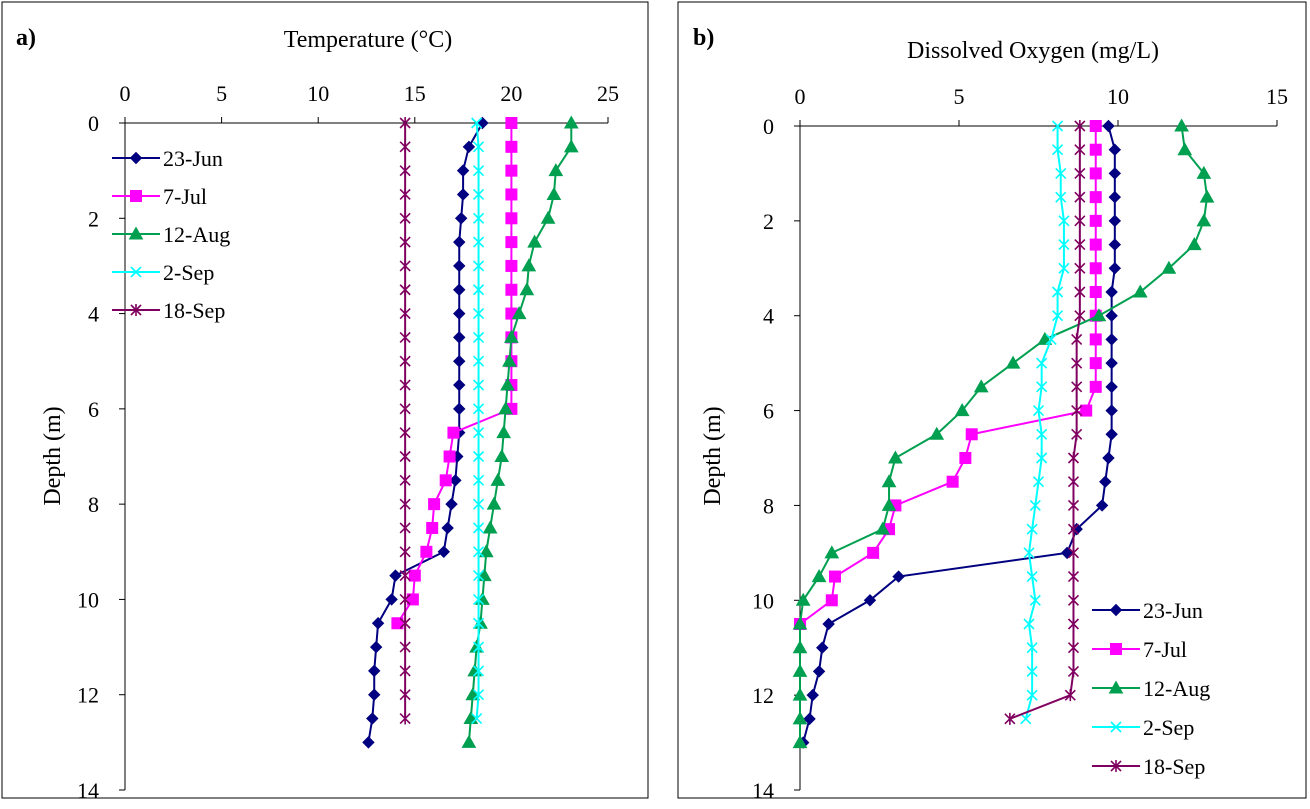 This screenshot has width=1310, height=809. Describe the element at coordinates (1173, 610) in the screenshot. I see `legend-label: 23-Jun` at that location.